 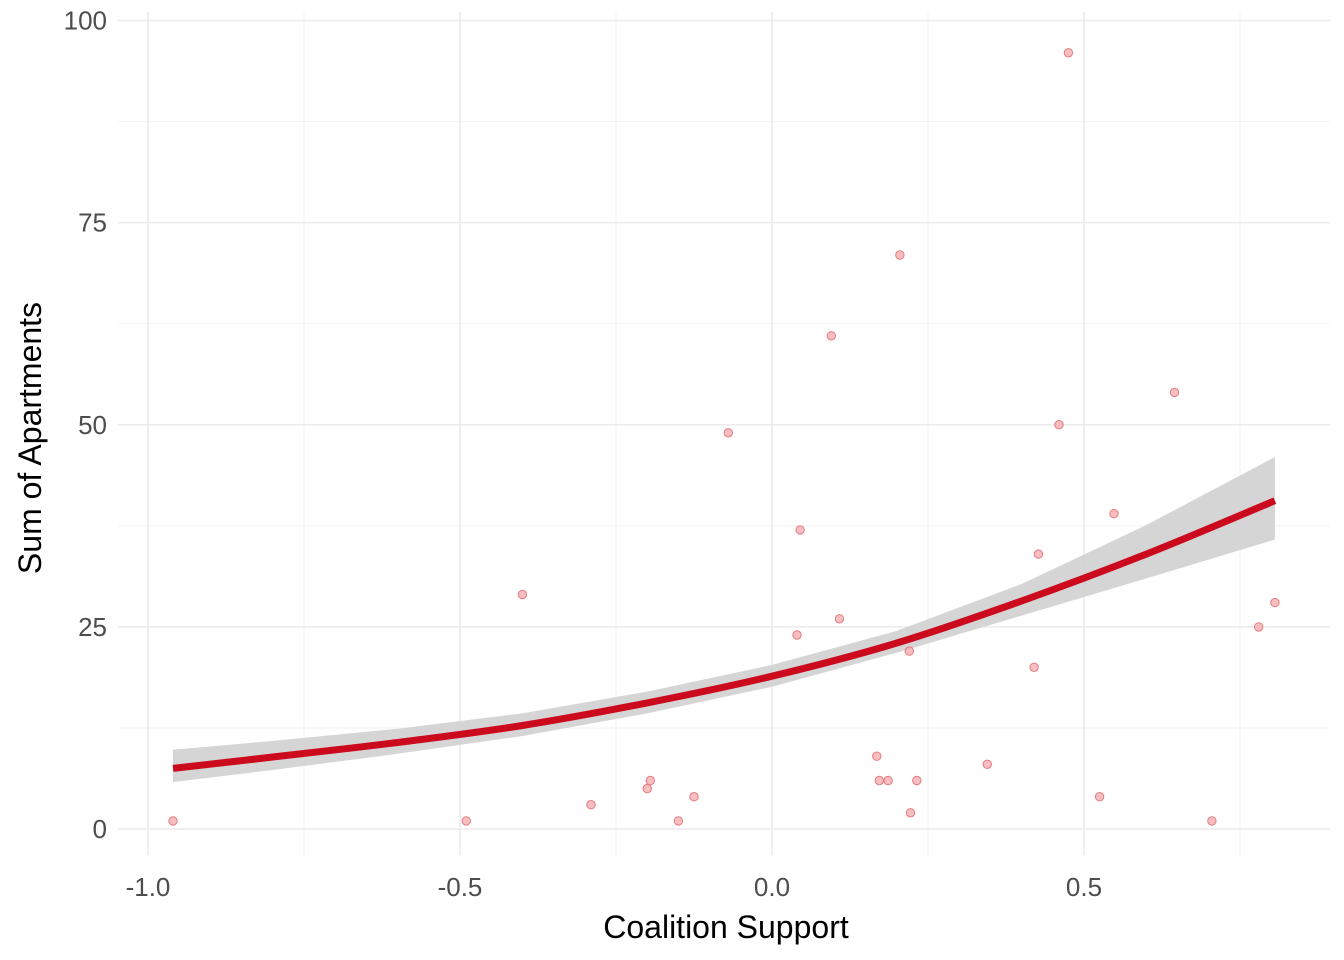 What do you see at coordinates (148, 887) in the screenshot?
I see `x-tick-label: -1.0` at bounding box center [148, 887].